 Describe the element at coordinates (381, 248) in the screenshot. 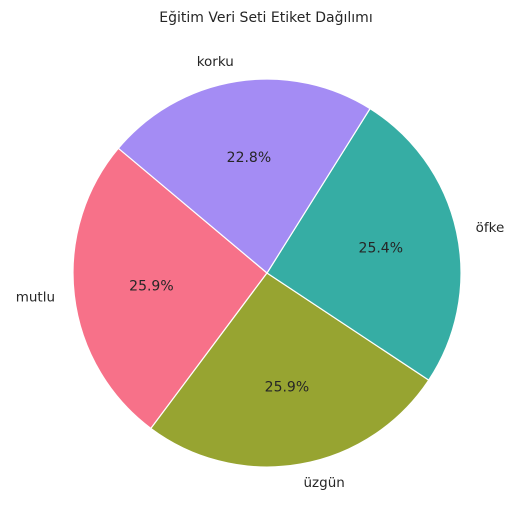

I see `percent-label-öfke: 25.4%` at that location.